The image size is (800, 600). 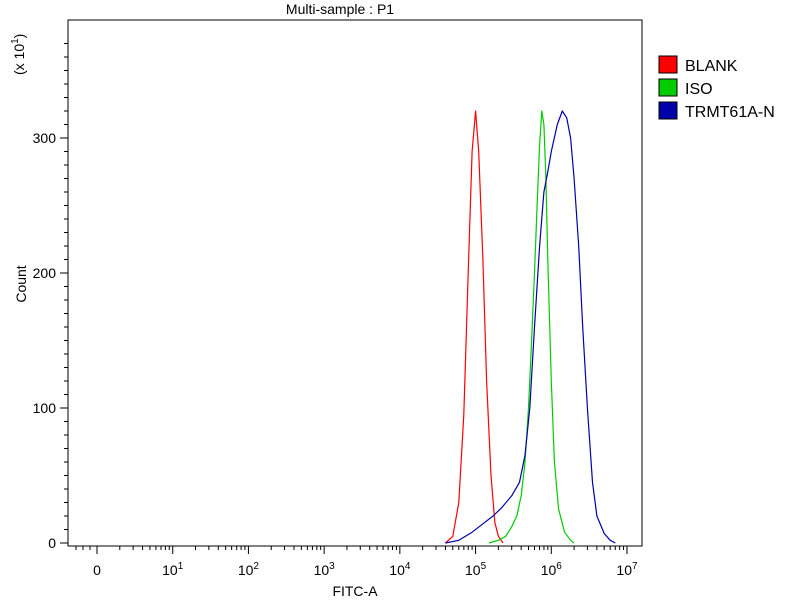 What do you see at coordinates (52, 543) in the screenshot?
I see `y-tick-label: 0` at bounding box center [52, 543].